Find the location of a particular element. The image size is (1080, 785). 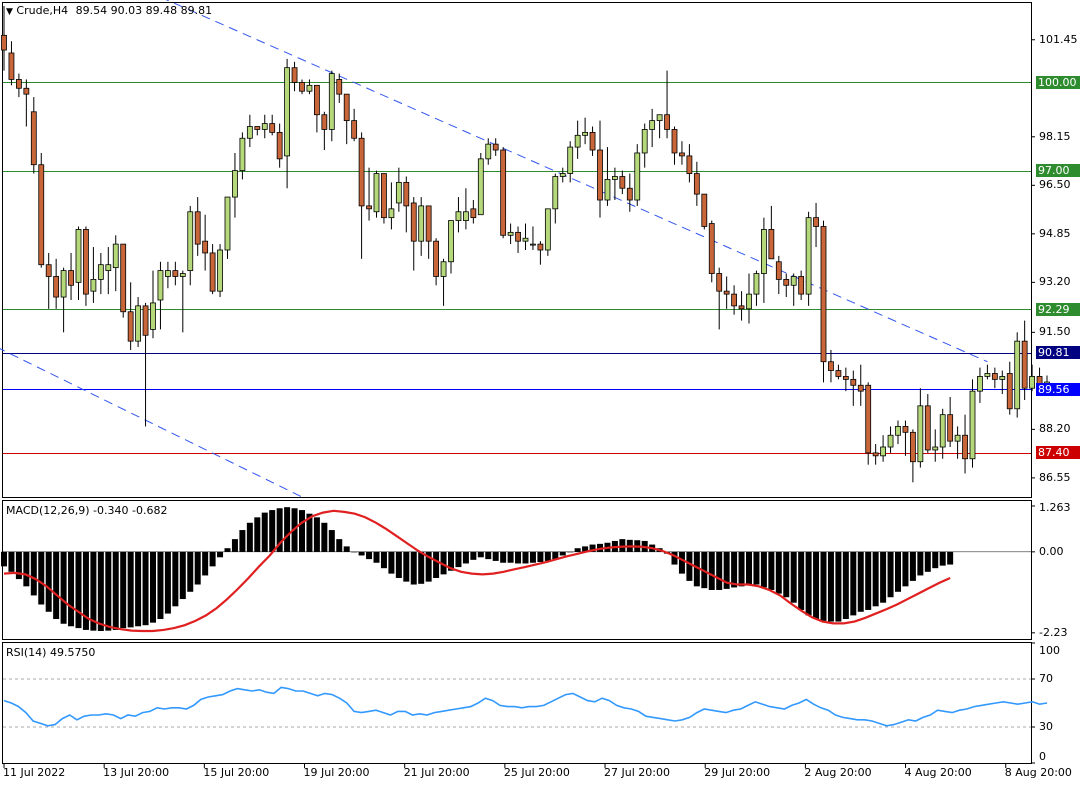

rsi-tick-label: 100 is located at coordinates (1049, 650).